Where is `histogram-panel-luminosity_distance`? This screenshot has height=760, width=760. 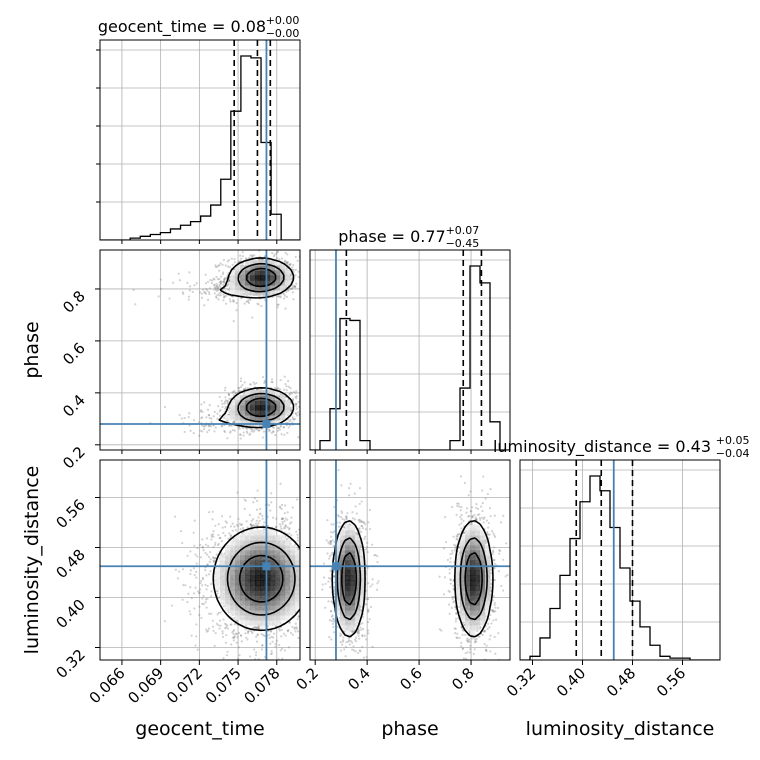
histogram-panel-luminosity_distance is located at coordinates (620, 560).